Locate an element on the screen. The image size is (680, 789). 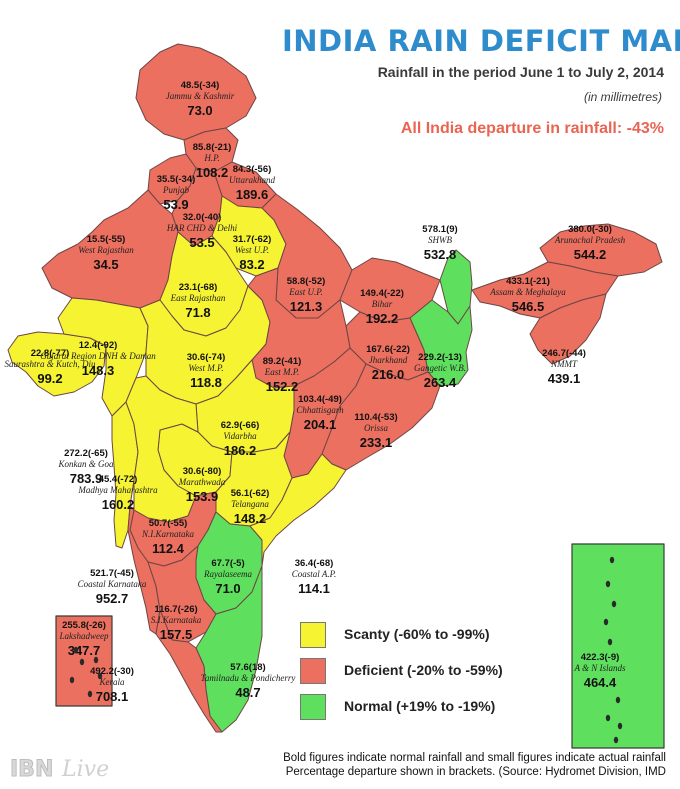
subdivision-name-coastal-karnataka: Coastal Karnataka is located at coordinates (112, 584).